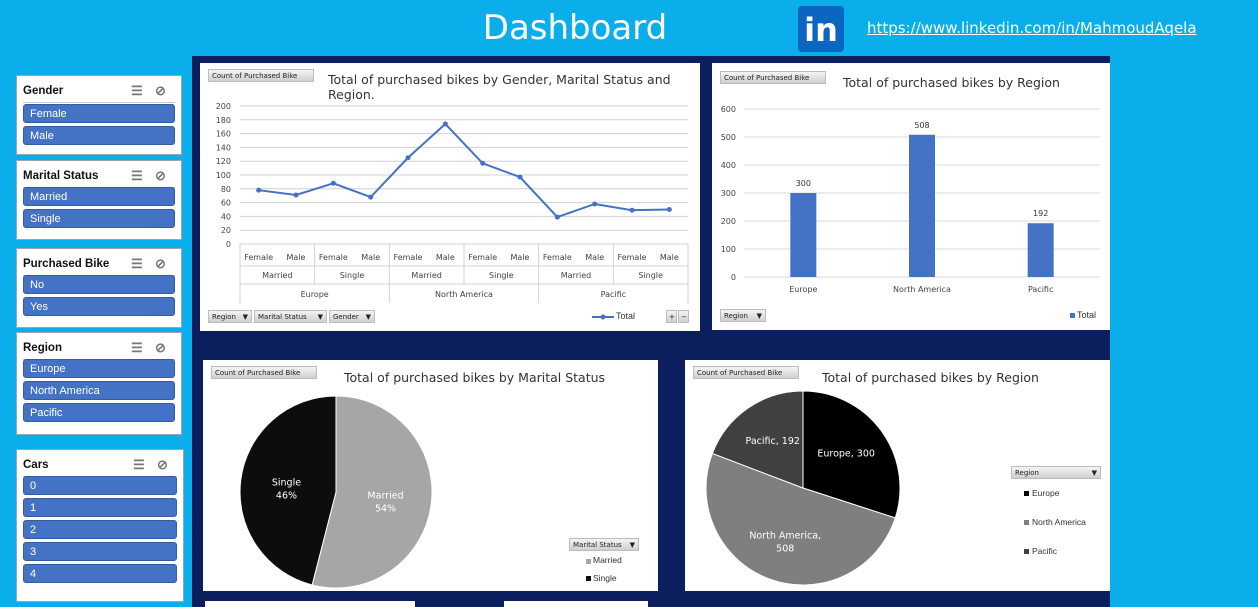 The height and width of the screenshot is (607, 1258). Describe the element at coordinates (1040, 213) in the screenshot. I see `data-label: 192` at that location.